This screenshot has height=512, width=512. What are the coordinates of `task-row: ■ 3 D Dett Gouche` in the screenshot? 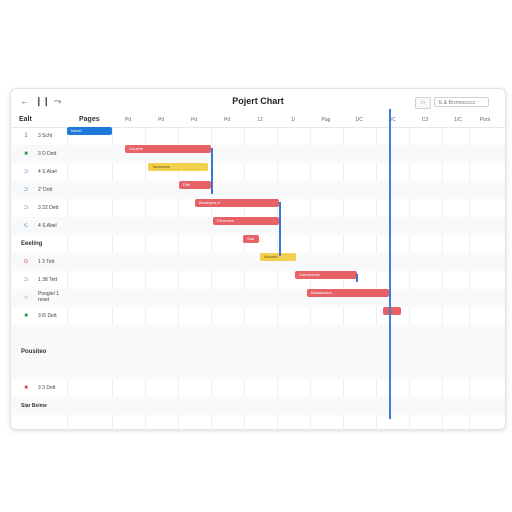 It's located at (258, 154).